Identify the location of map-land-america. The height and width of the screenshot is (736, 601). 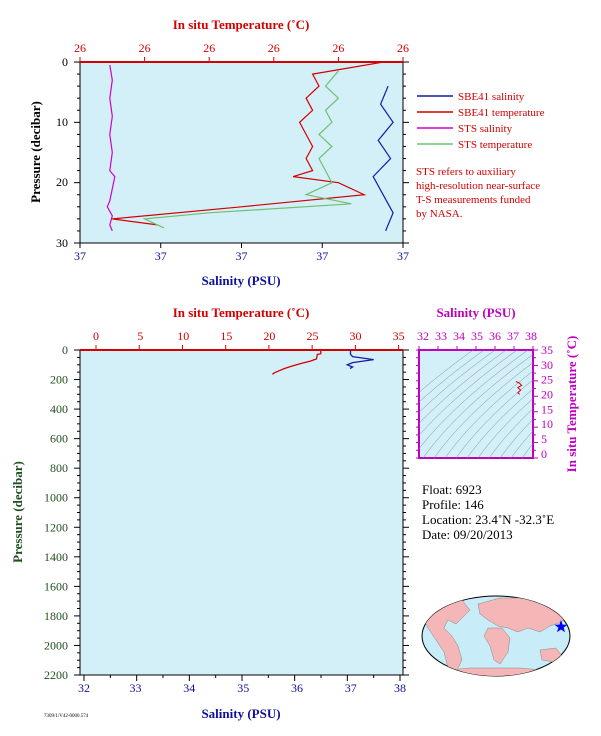
(446, 635).